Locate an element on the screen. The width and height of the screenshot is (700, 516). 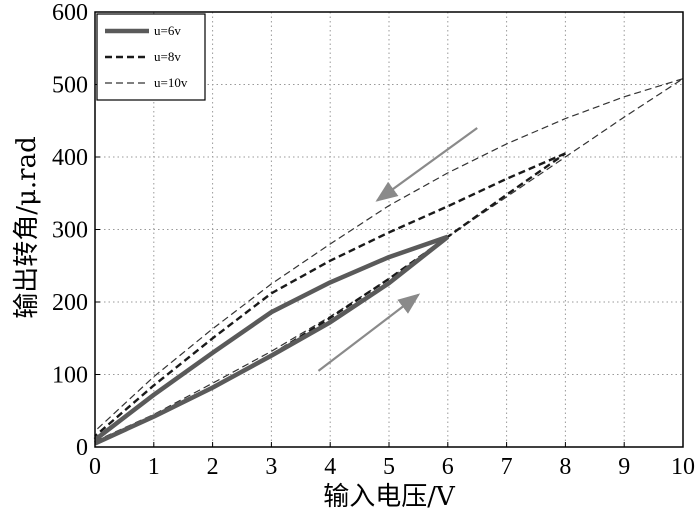
y-tick-label: 0 is located at coordinates (82, 448).